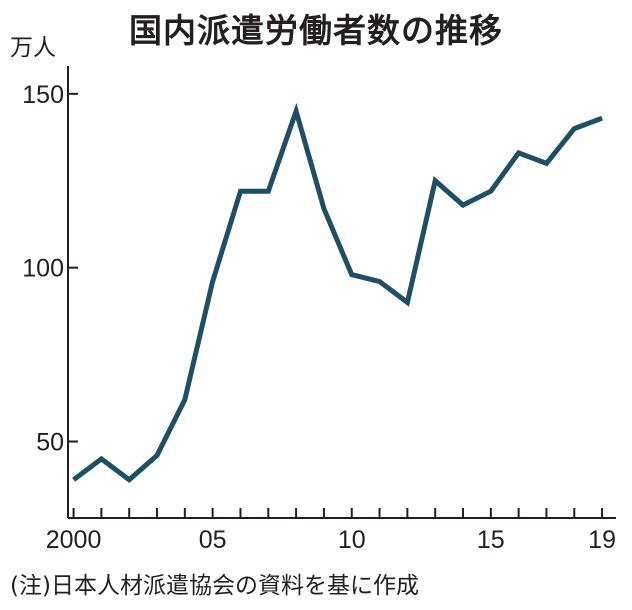 The image size is (632, 610). What do you see at coordinates (74, 540) in the screenshot?
I see `x-tick-label: 2000` at bounding box center [74, 540].